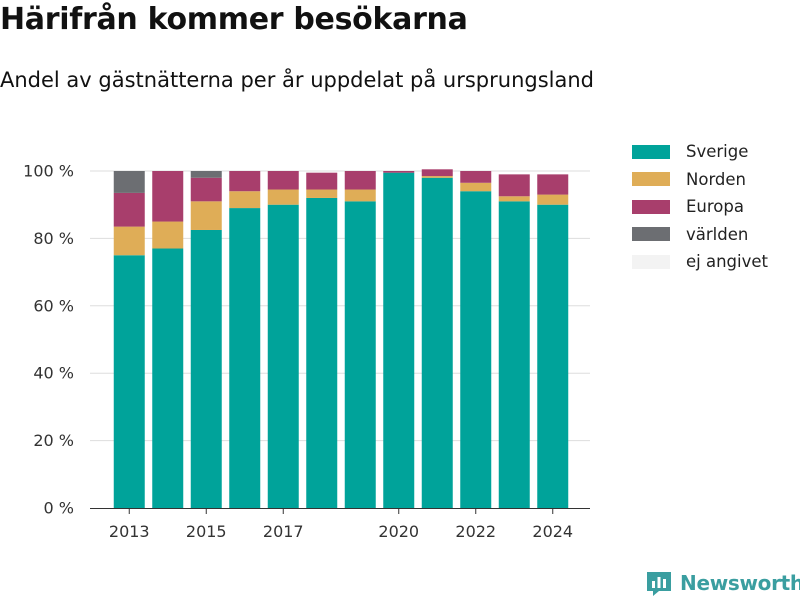  Describe the element at coordinates (322, 352) in the screenshot. I see `bar-segment-Sverige-2018` at that location.